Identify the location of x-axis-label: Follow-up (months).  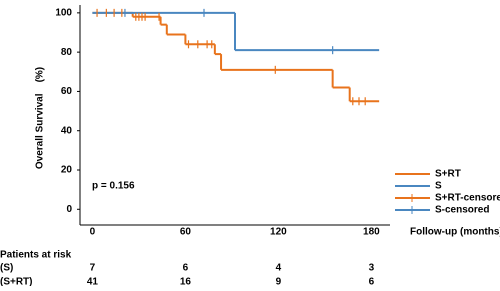
(455, 232).